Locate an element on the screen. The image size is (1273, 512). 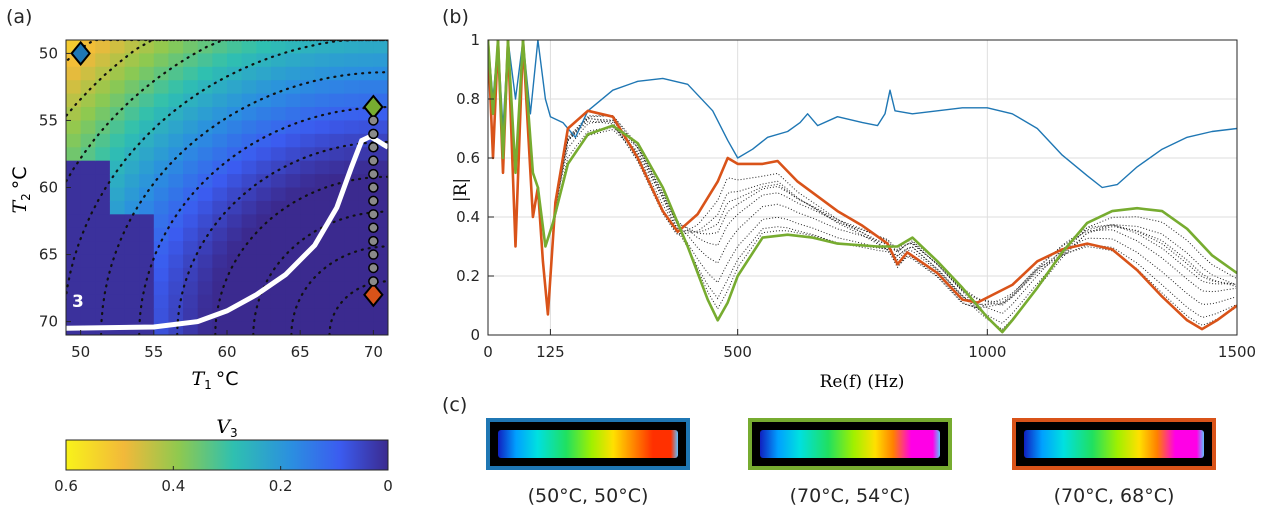
y-tick-label-b: 1 is located at coordinates (475, 40).